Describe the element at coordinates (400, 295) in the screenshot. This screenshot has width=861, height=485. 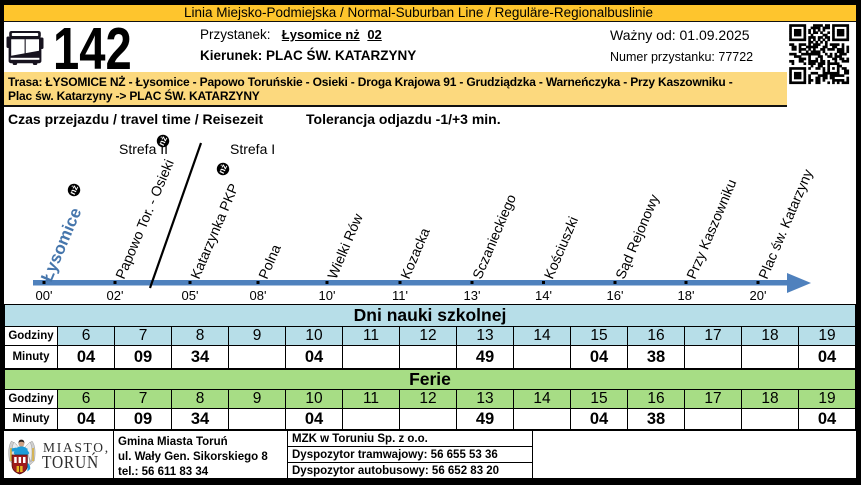
I see `svg-text: 11'` at that location.